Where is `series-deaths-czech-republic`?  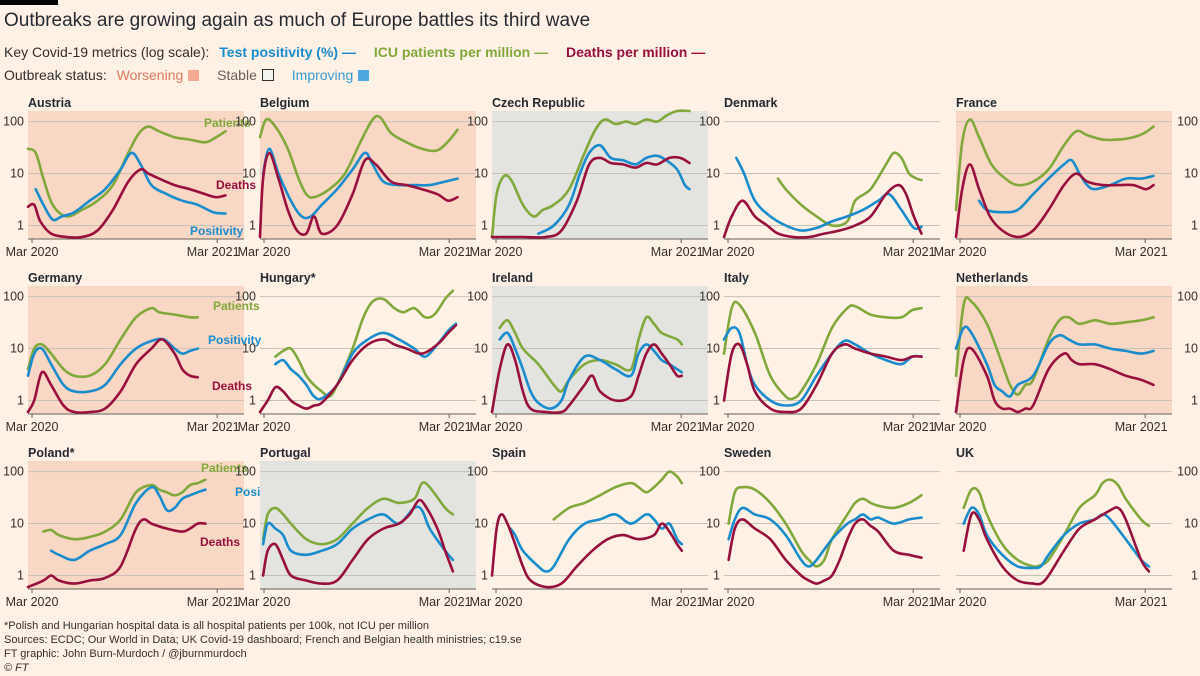
series-deaths-czech-republic is located at coordinates (590, 197).